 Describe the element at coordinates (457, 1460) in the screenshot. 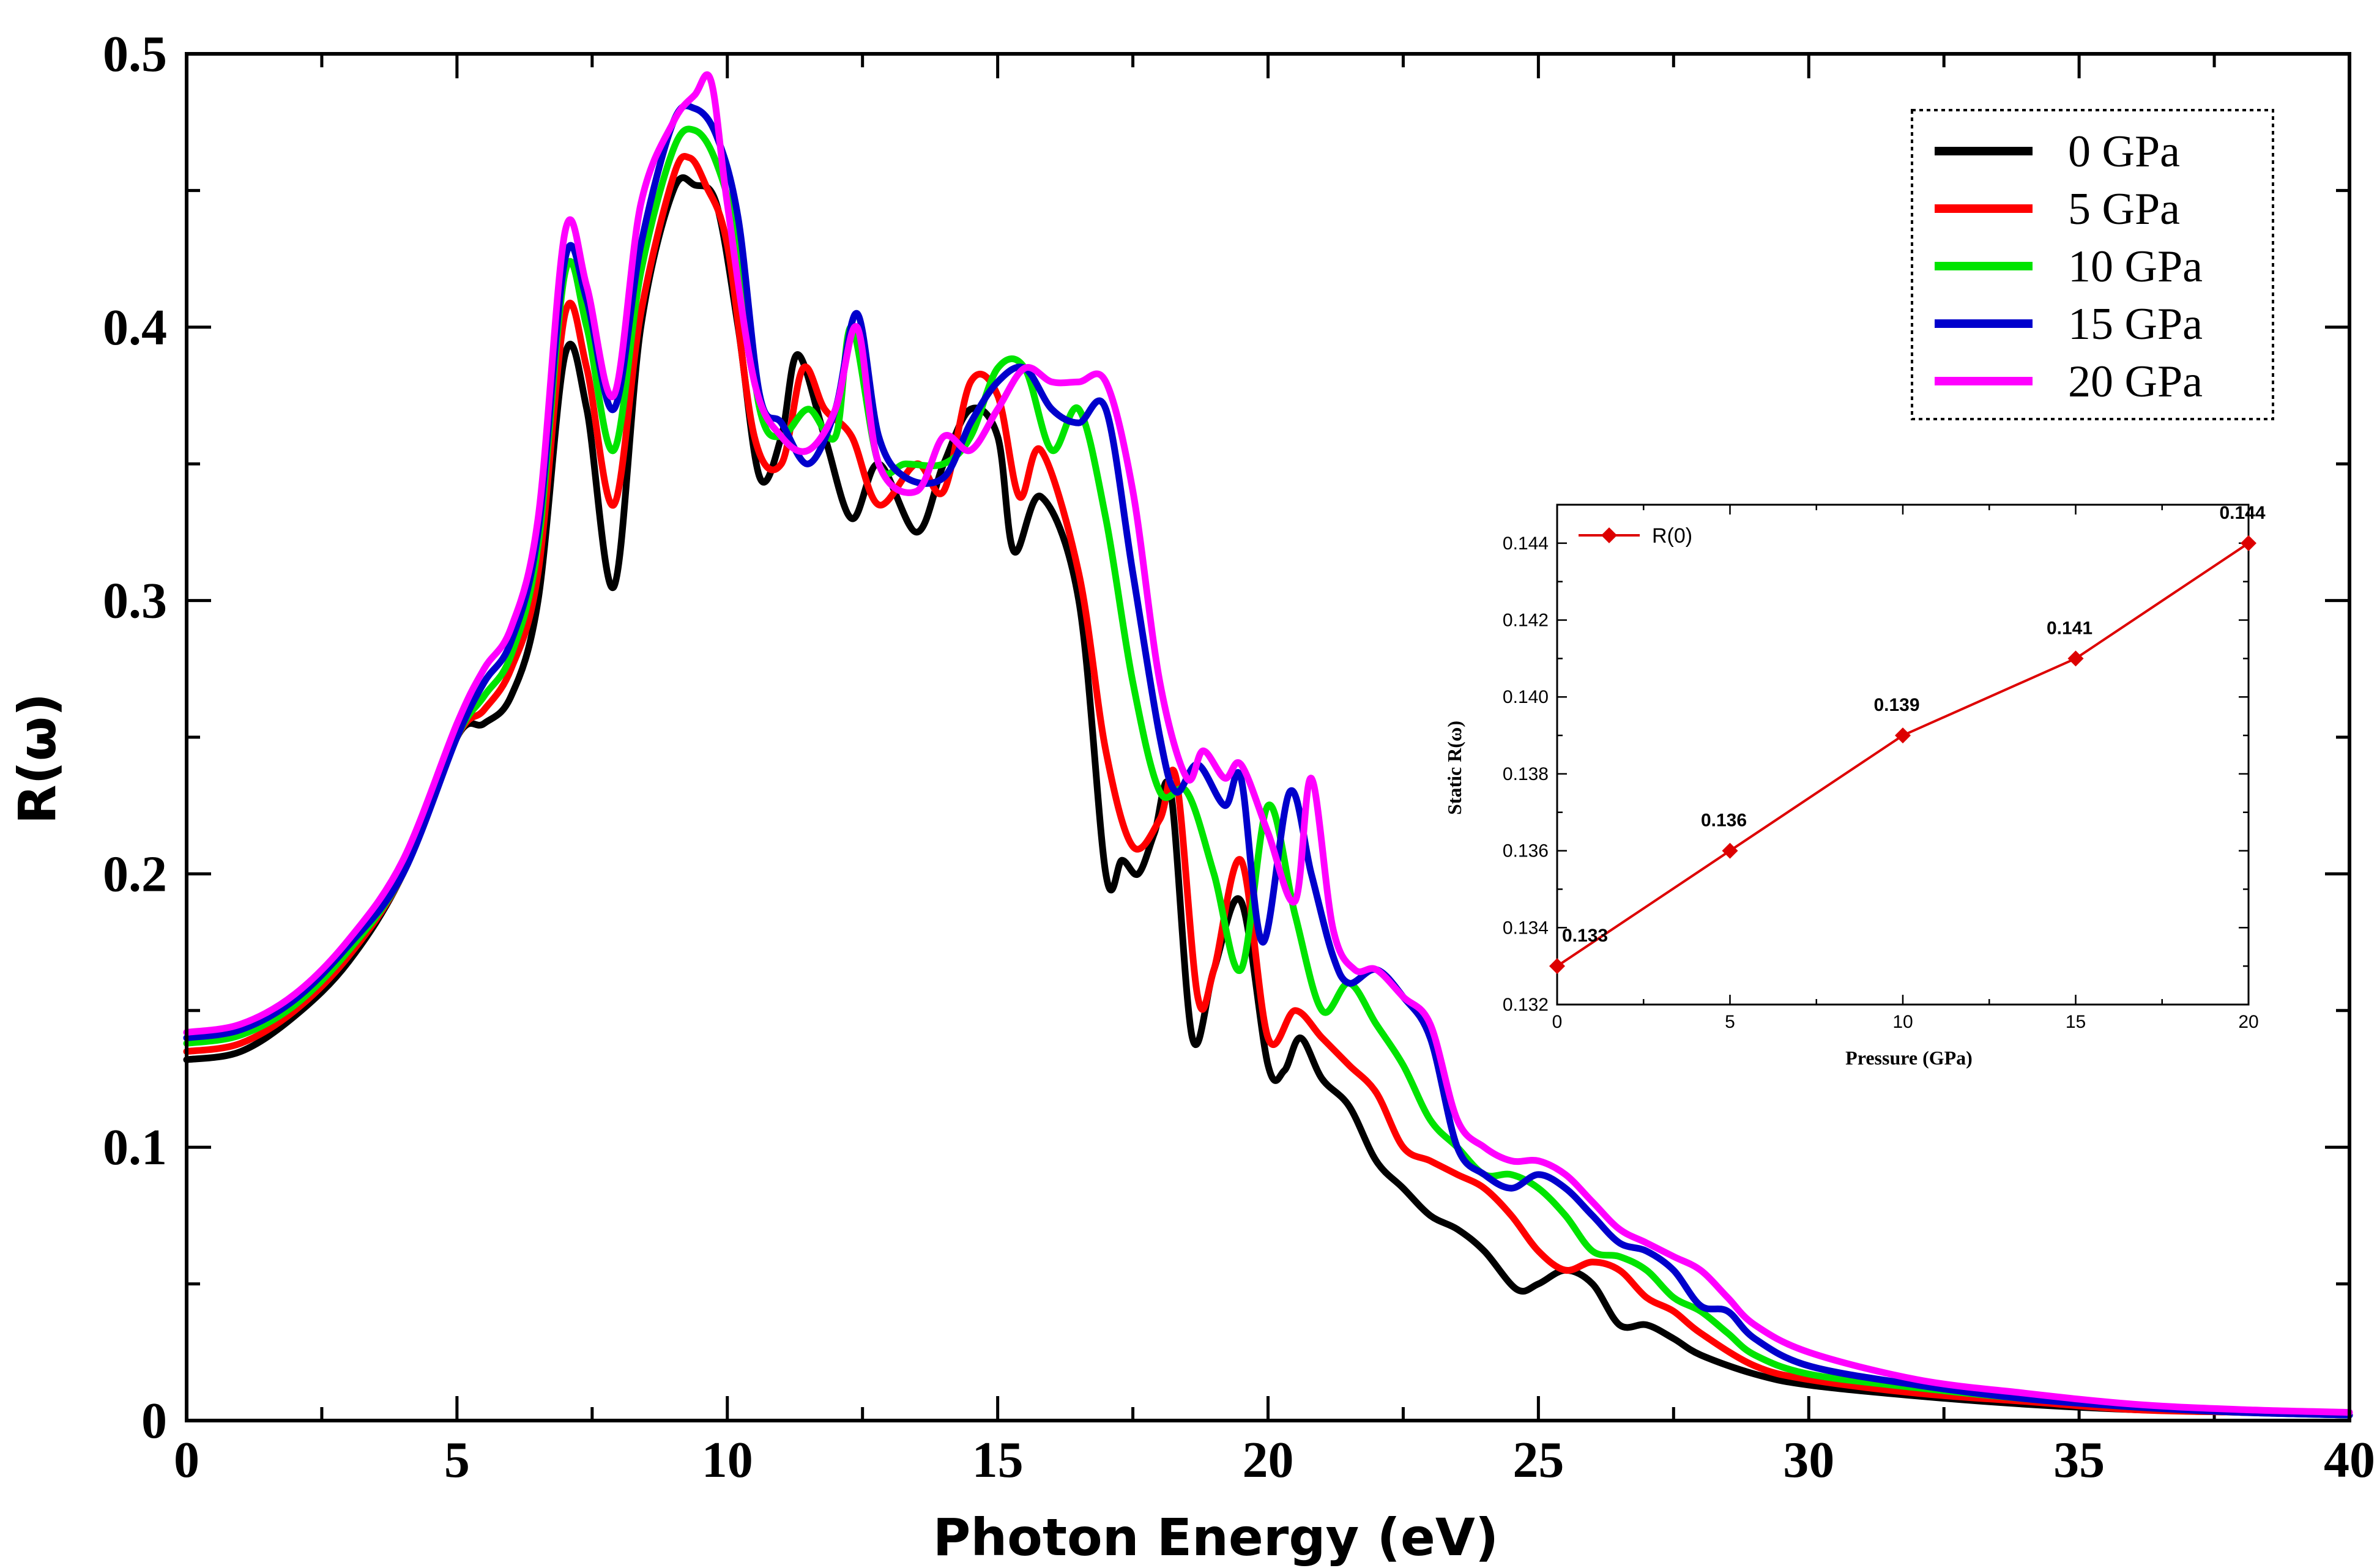

I see `x-tick-label: 5` at that location.